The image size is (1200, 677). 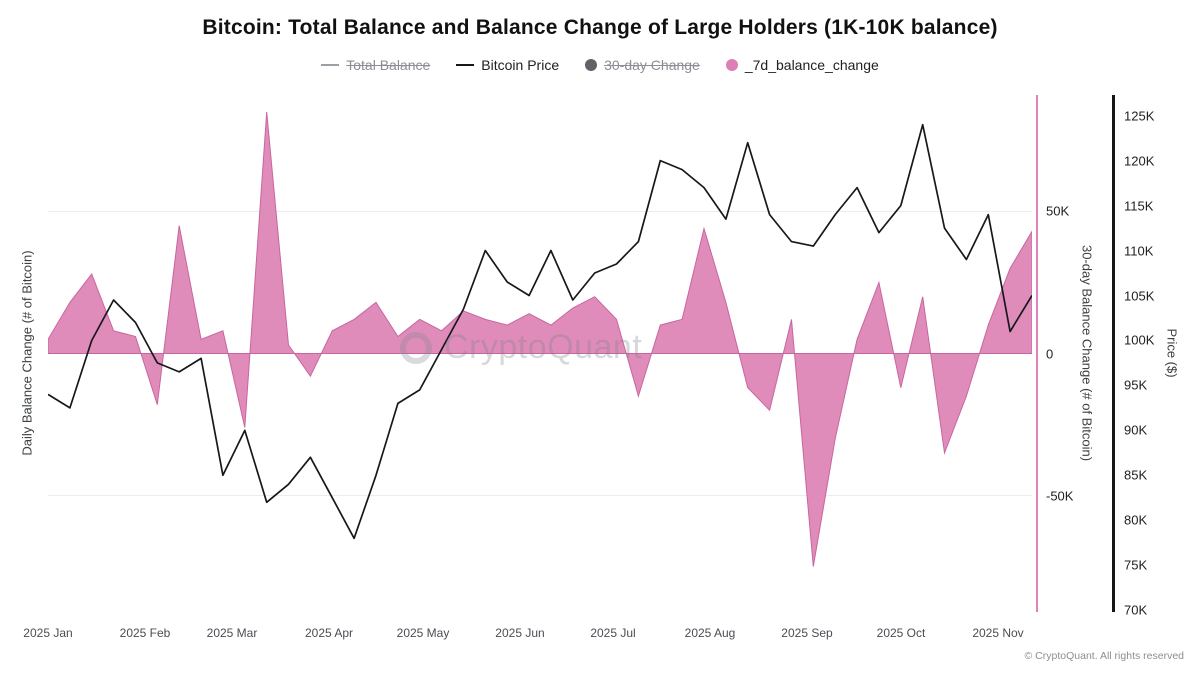 What do you see at coordinates (1050, 354) in the screenshot?
I see `balance-tick-label: 0` at bounding box center [1050, 354].